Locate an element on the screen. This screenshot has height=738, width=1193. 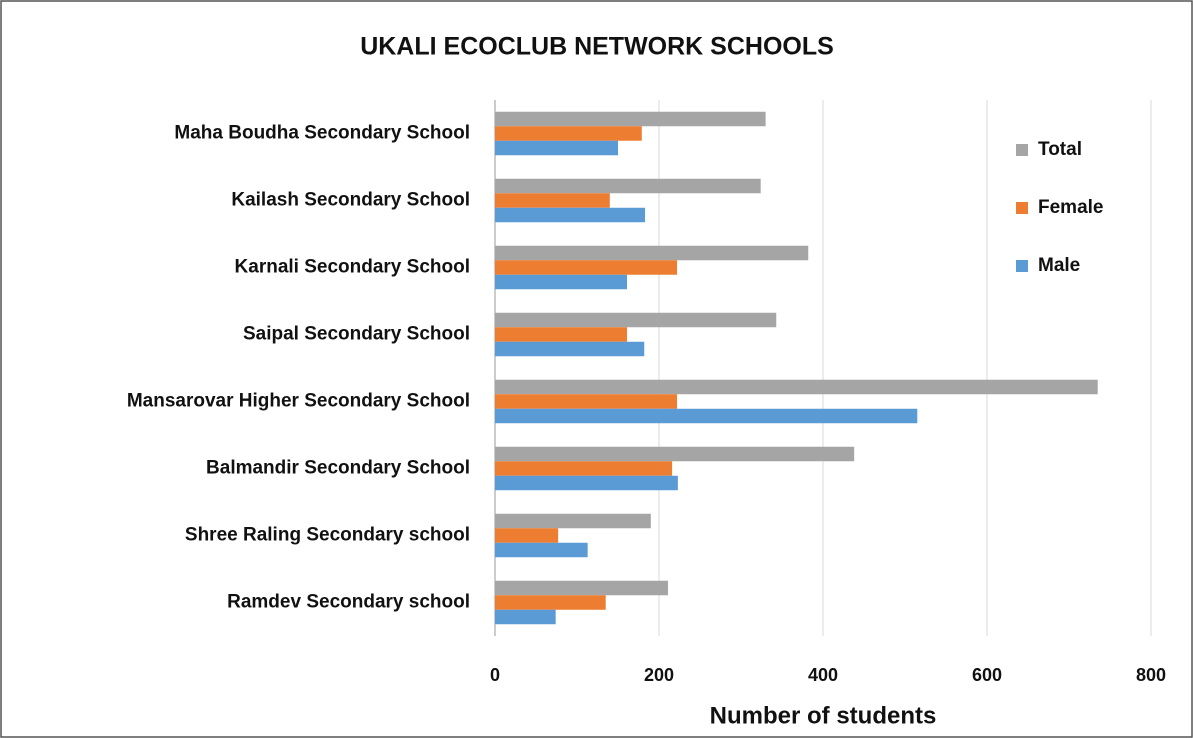
x-tick-label: 0 is located at coordinates (495, 675).